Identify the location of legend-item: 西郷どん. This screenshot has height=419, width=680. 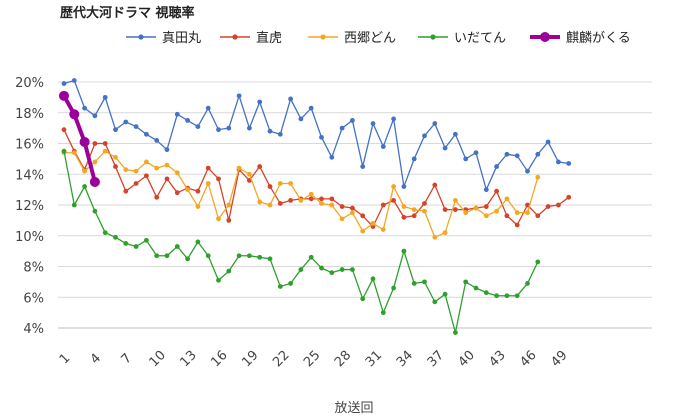
(352, 38).